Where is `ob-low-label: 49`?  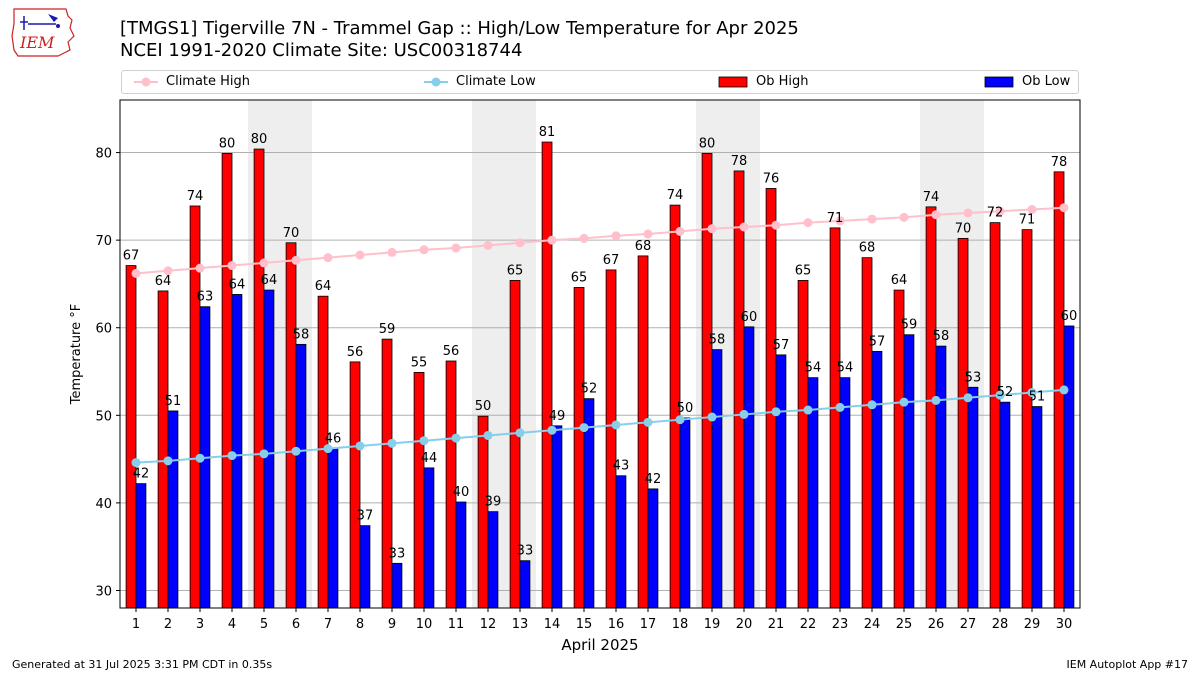 ob-low-label: 49 is located at coordinates (557, 416).